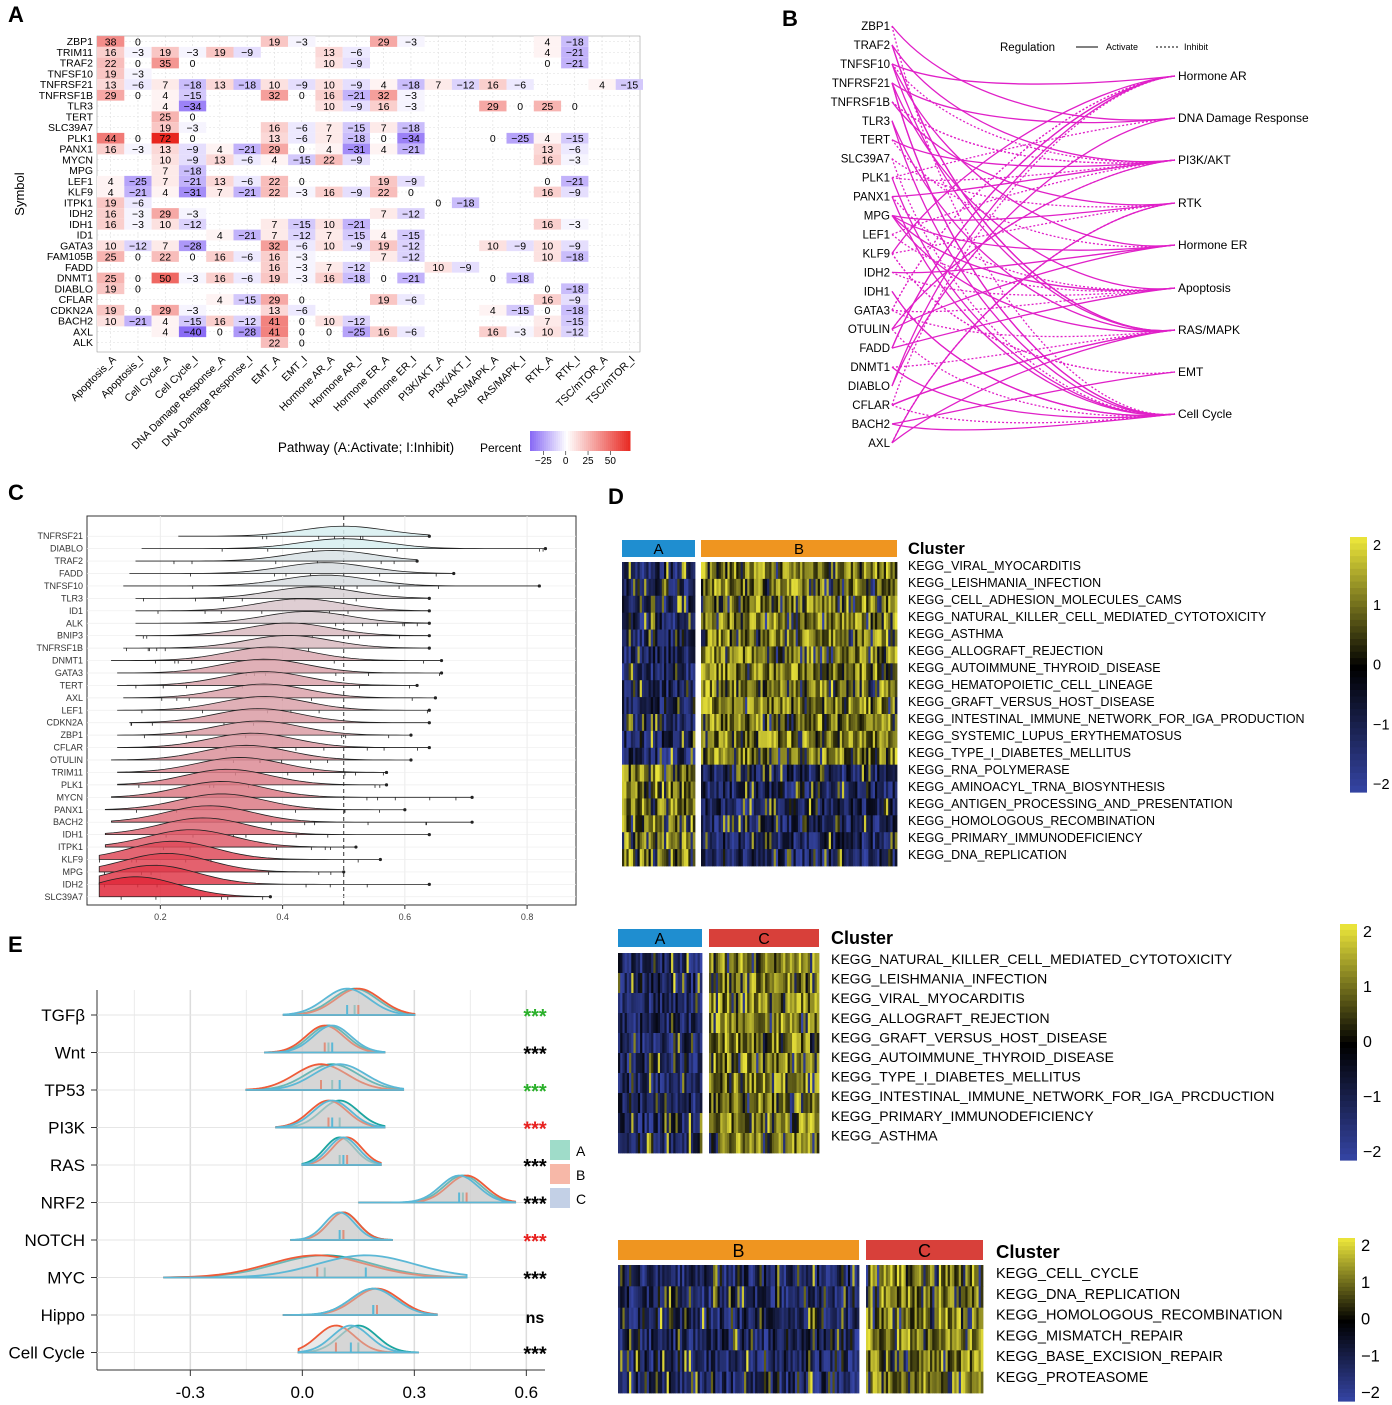 This screenshot has height=1405, width=1392. I want to click on cluster-bar-label: B, so click(738, 1251).